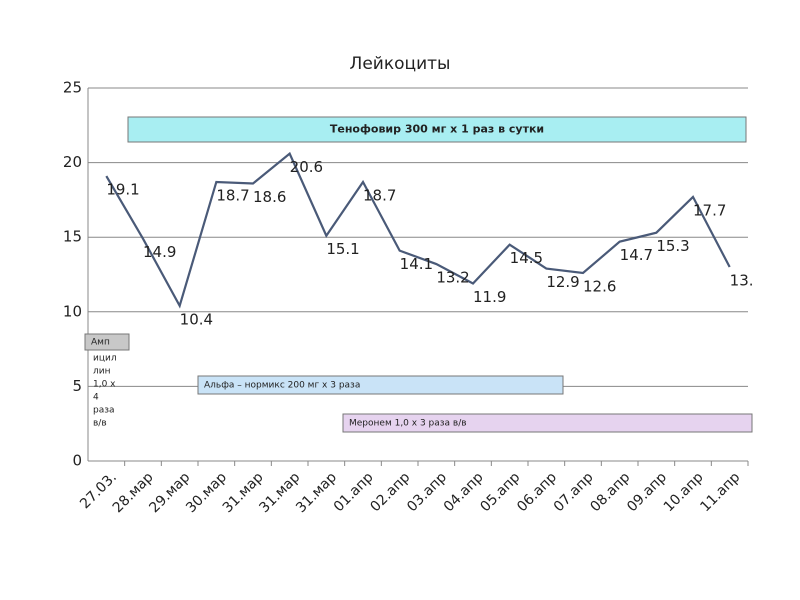 The height and width of the screenshot is (600, 800). Describe the element at coordinates (77, 461) in the screenshot. I see `y-tick-label: 0` at that location.